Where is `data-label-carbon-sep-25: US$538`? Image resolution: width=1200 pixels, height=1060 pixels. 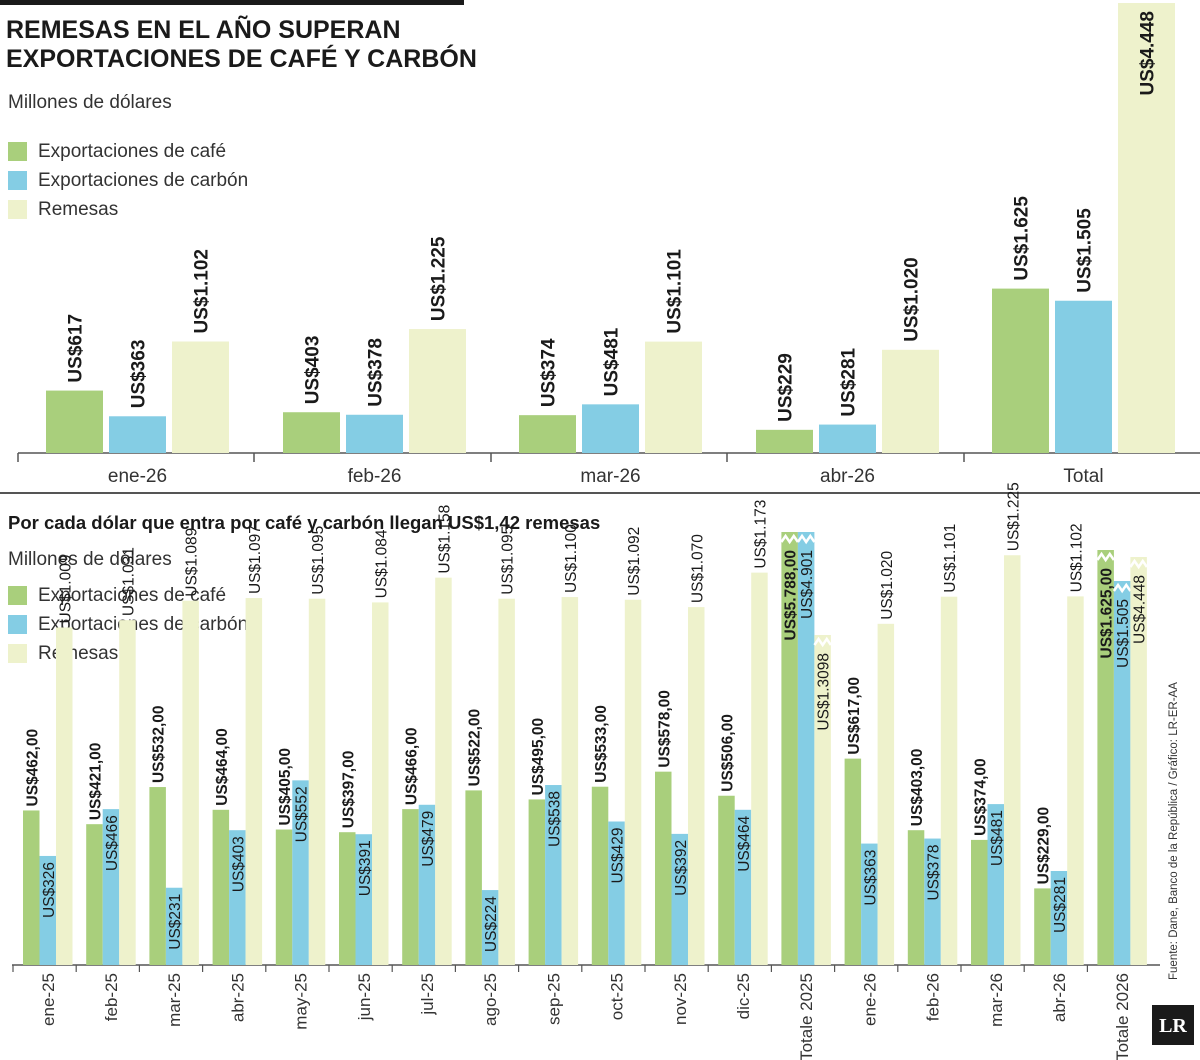
data-label-carbon-sep-25: US$538 is located at coordinates (554, 819).